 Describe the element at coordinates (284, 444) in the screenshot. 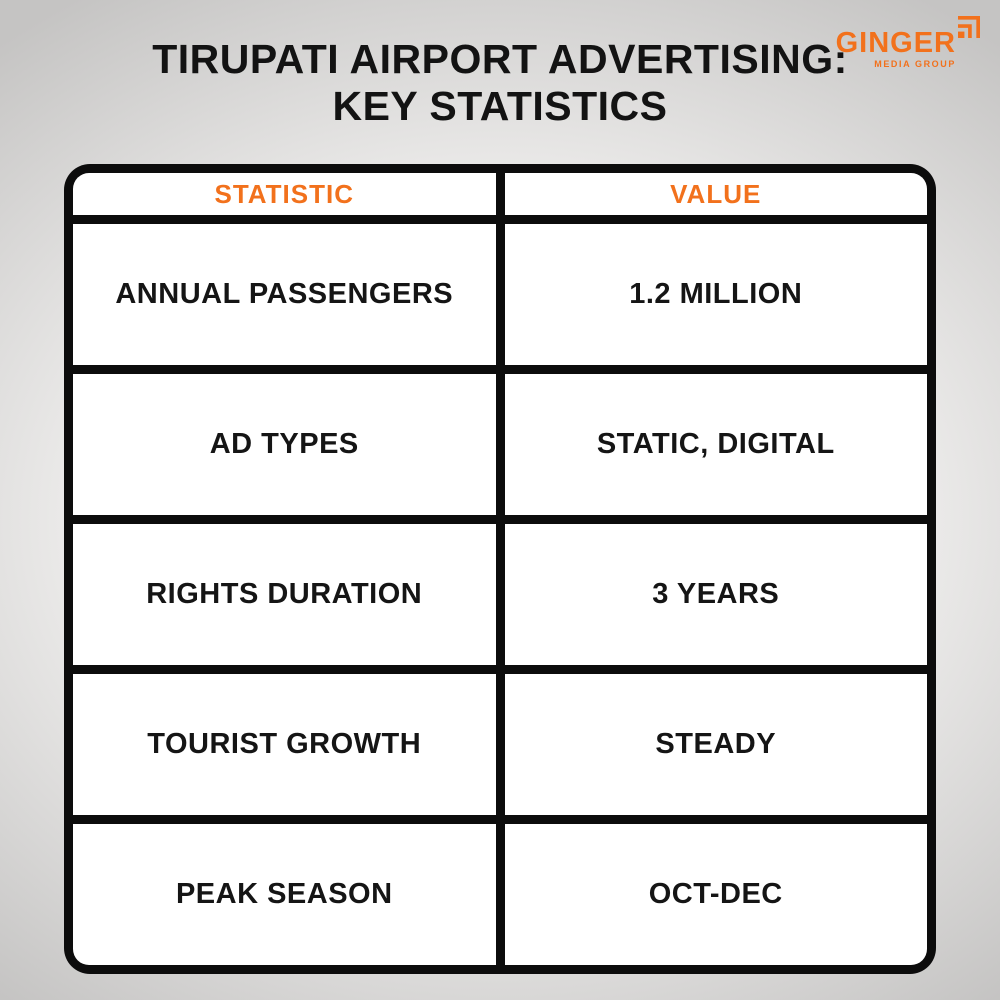

I see `table-row-statistic: AD TYPES` at that location.